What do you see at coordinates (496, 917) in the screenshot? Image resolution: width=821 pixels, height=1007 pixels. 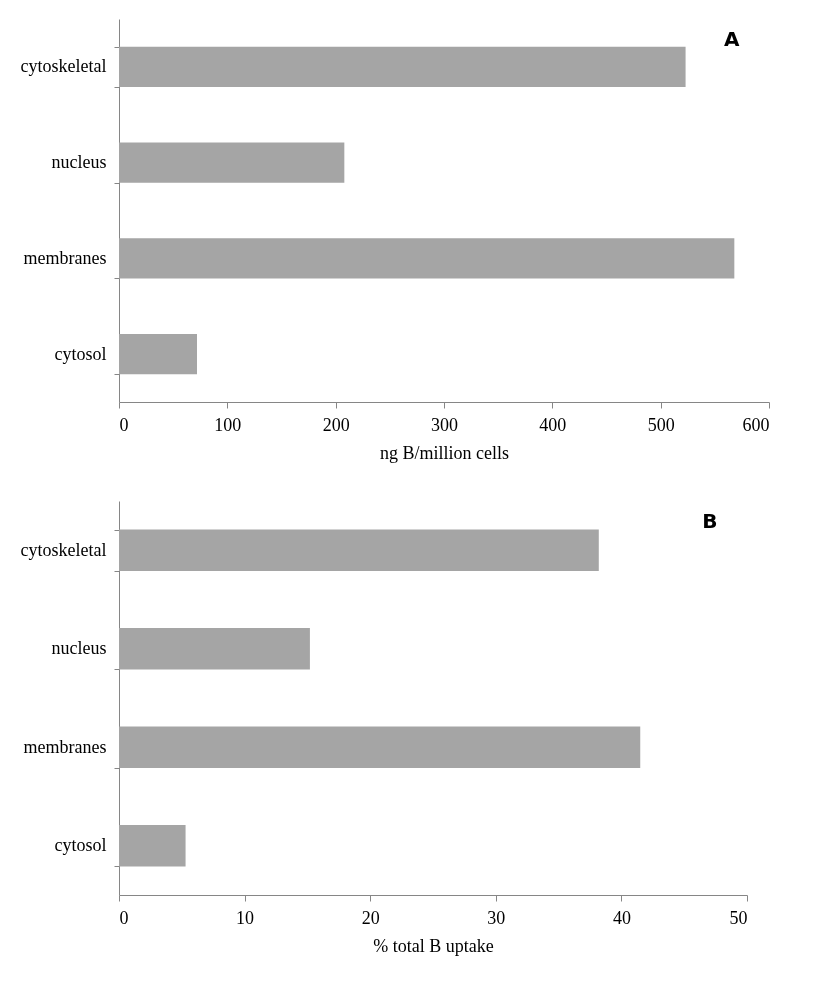 I see `x-tick-label: 30` at bounding box center [496, 917].